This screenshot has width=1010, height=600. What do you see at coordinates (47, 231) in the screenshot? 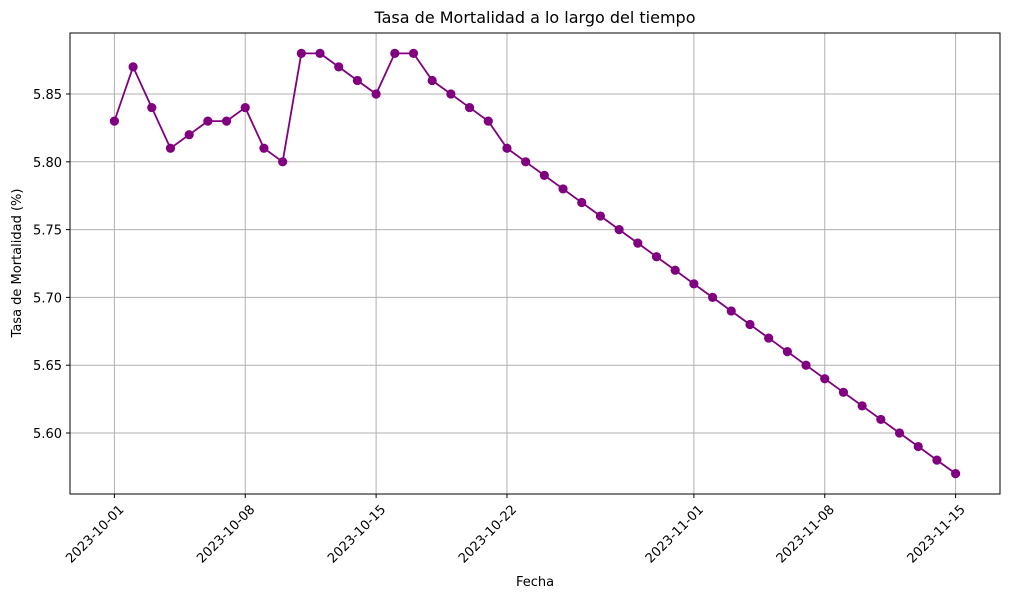
I see `y-tick-label: 5.75` at bounding box center [47, 231].